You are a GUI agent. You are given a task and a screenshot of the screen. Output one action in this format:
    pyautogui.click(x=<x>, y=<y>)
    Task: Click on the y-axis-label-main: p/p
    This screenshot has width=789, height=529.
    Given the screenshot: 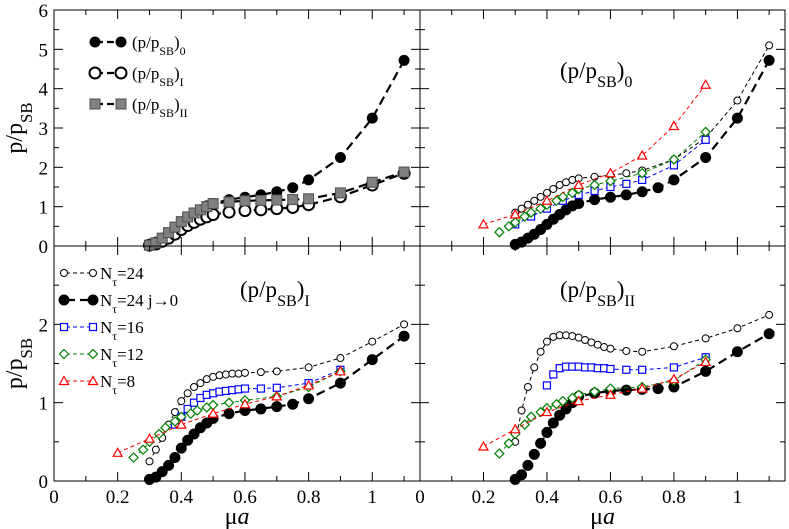 What is the action you would take?
    pyautogui.click(x=15, y=373)
    